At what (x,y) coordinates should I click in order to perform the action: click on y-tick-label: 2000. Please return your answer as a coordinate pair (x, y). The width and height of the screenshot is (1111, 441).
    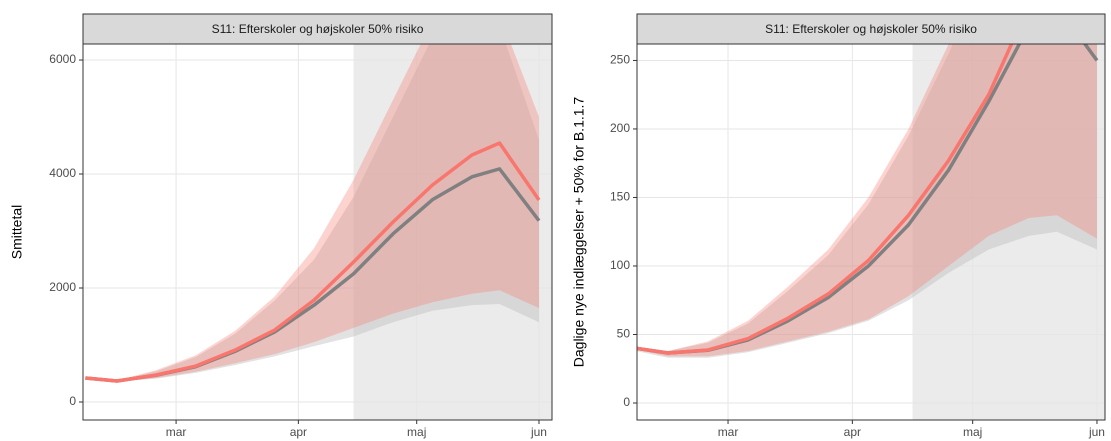
    Looking at the image, I should click on (62, 287).